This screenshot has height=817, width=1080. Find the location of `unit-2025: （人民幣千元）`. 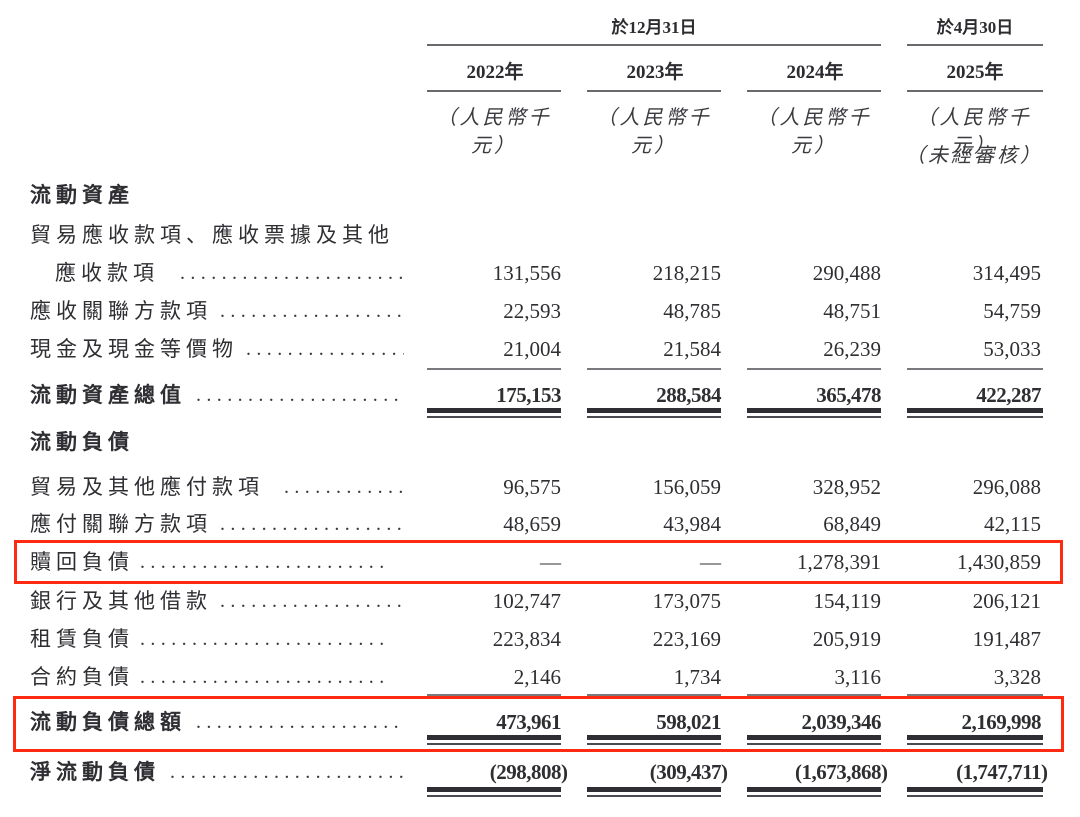

unit-2025: （人民幣千元） is located at coordinates (974, 132).